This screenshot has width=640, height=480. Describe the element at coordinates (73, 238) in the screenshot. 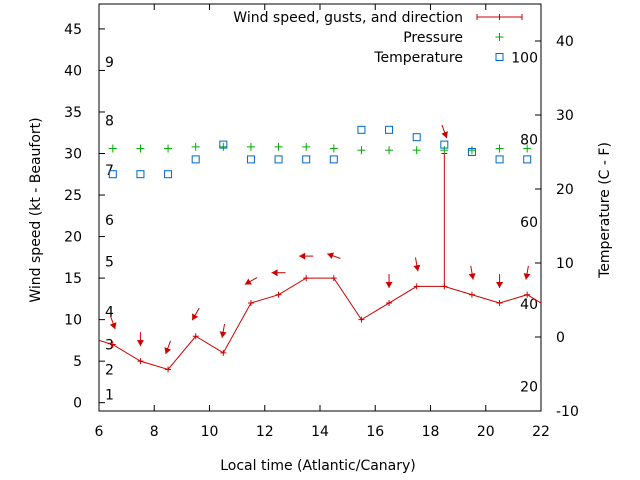

I see `y-tick-label: 20` at that location.